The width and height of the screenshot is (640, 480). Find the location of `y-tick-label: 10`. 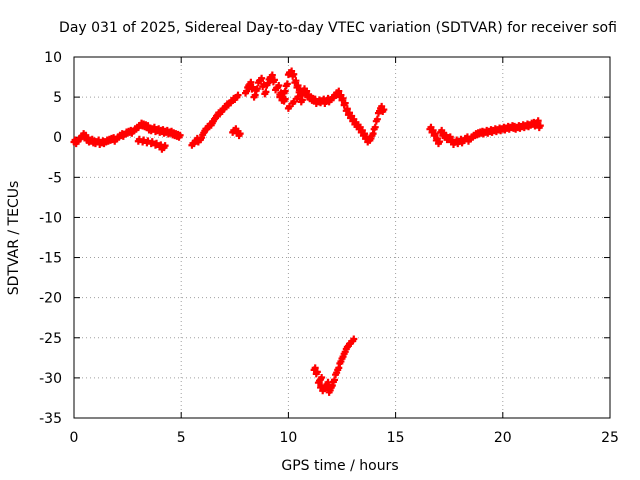

y-tick-label: 10 is located at coordinates (53, 58).